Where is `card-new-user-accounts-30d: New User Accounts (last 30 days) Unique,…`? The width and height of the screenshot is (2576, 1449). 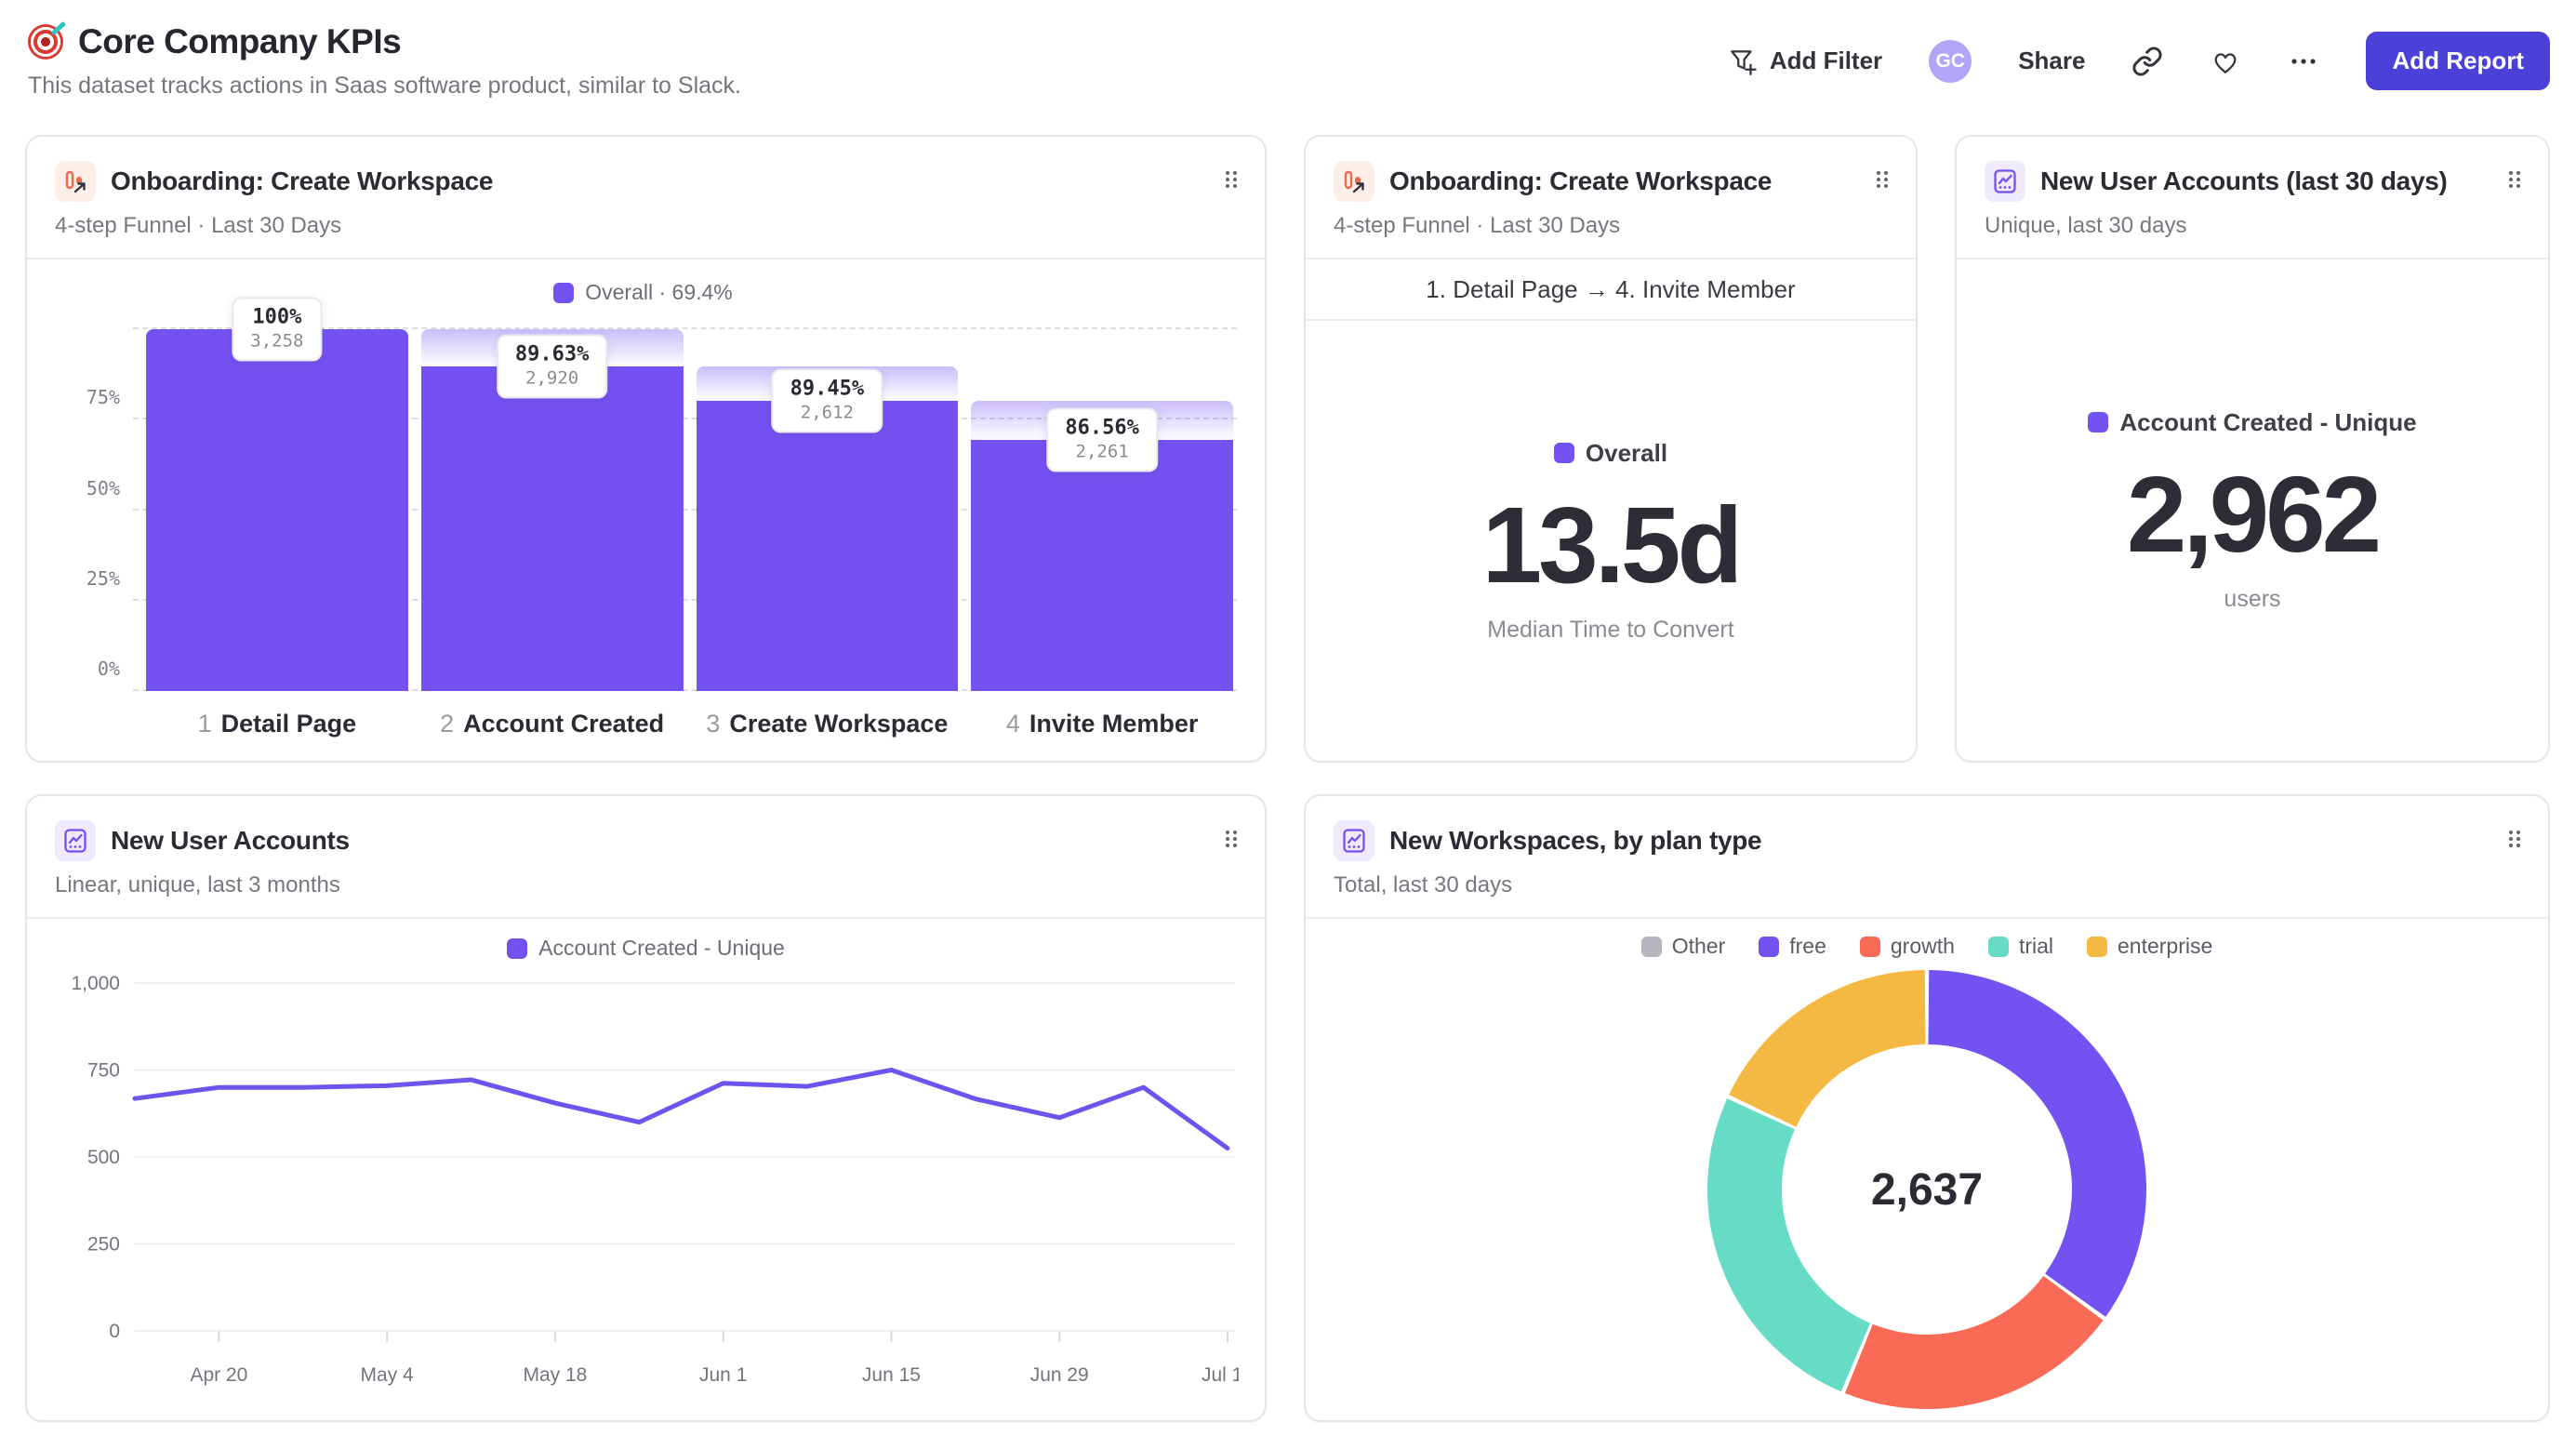
card-new-user-accounts-30d: New User Accounts (last 30 days) Unique,… is located at coordinates (2252, 449).